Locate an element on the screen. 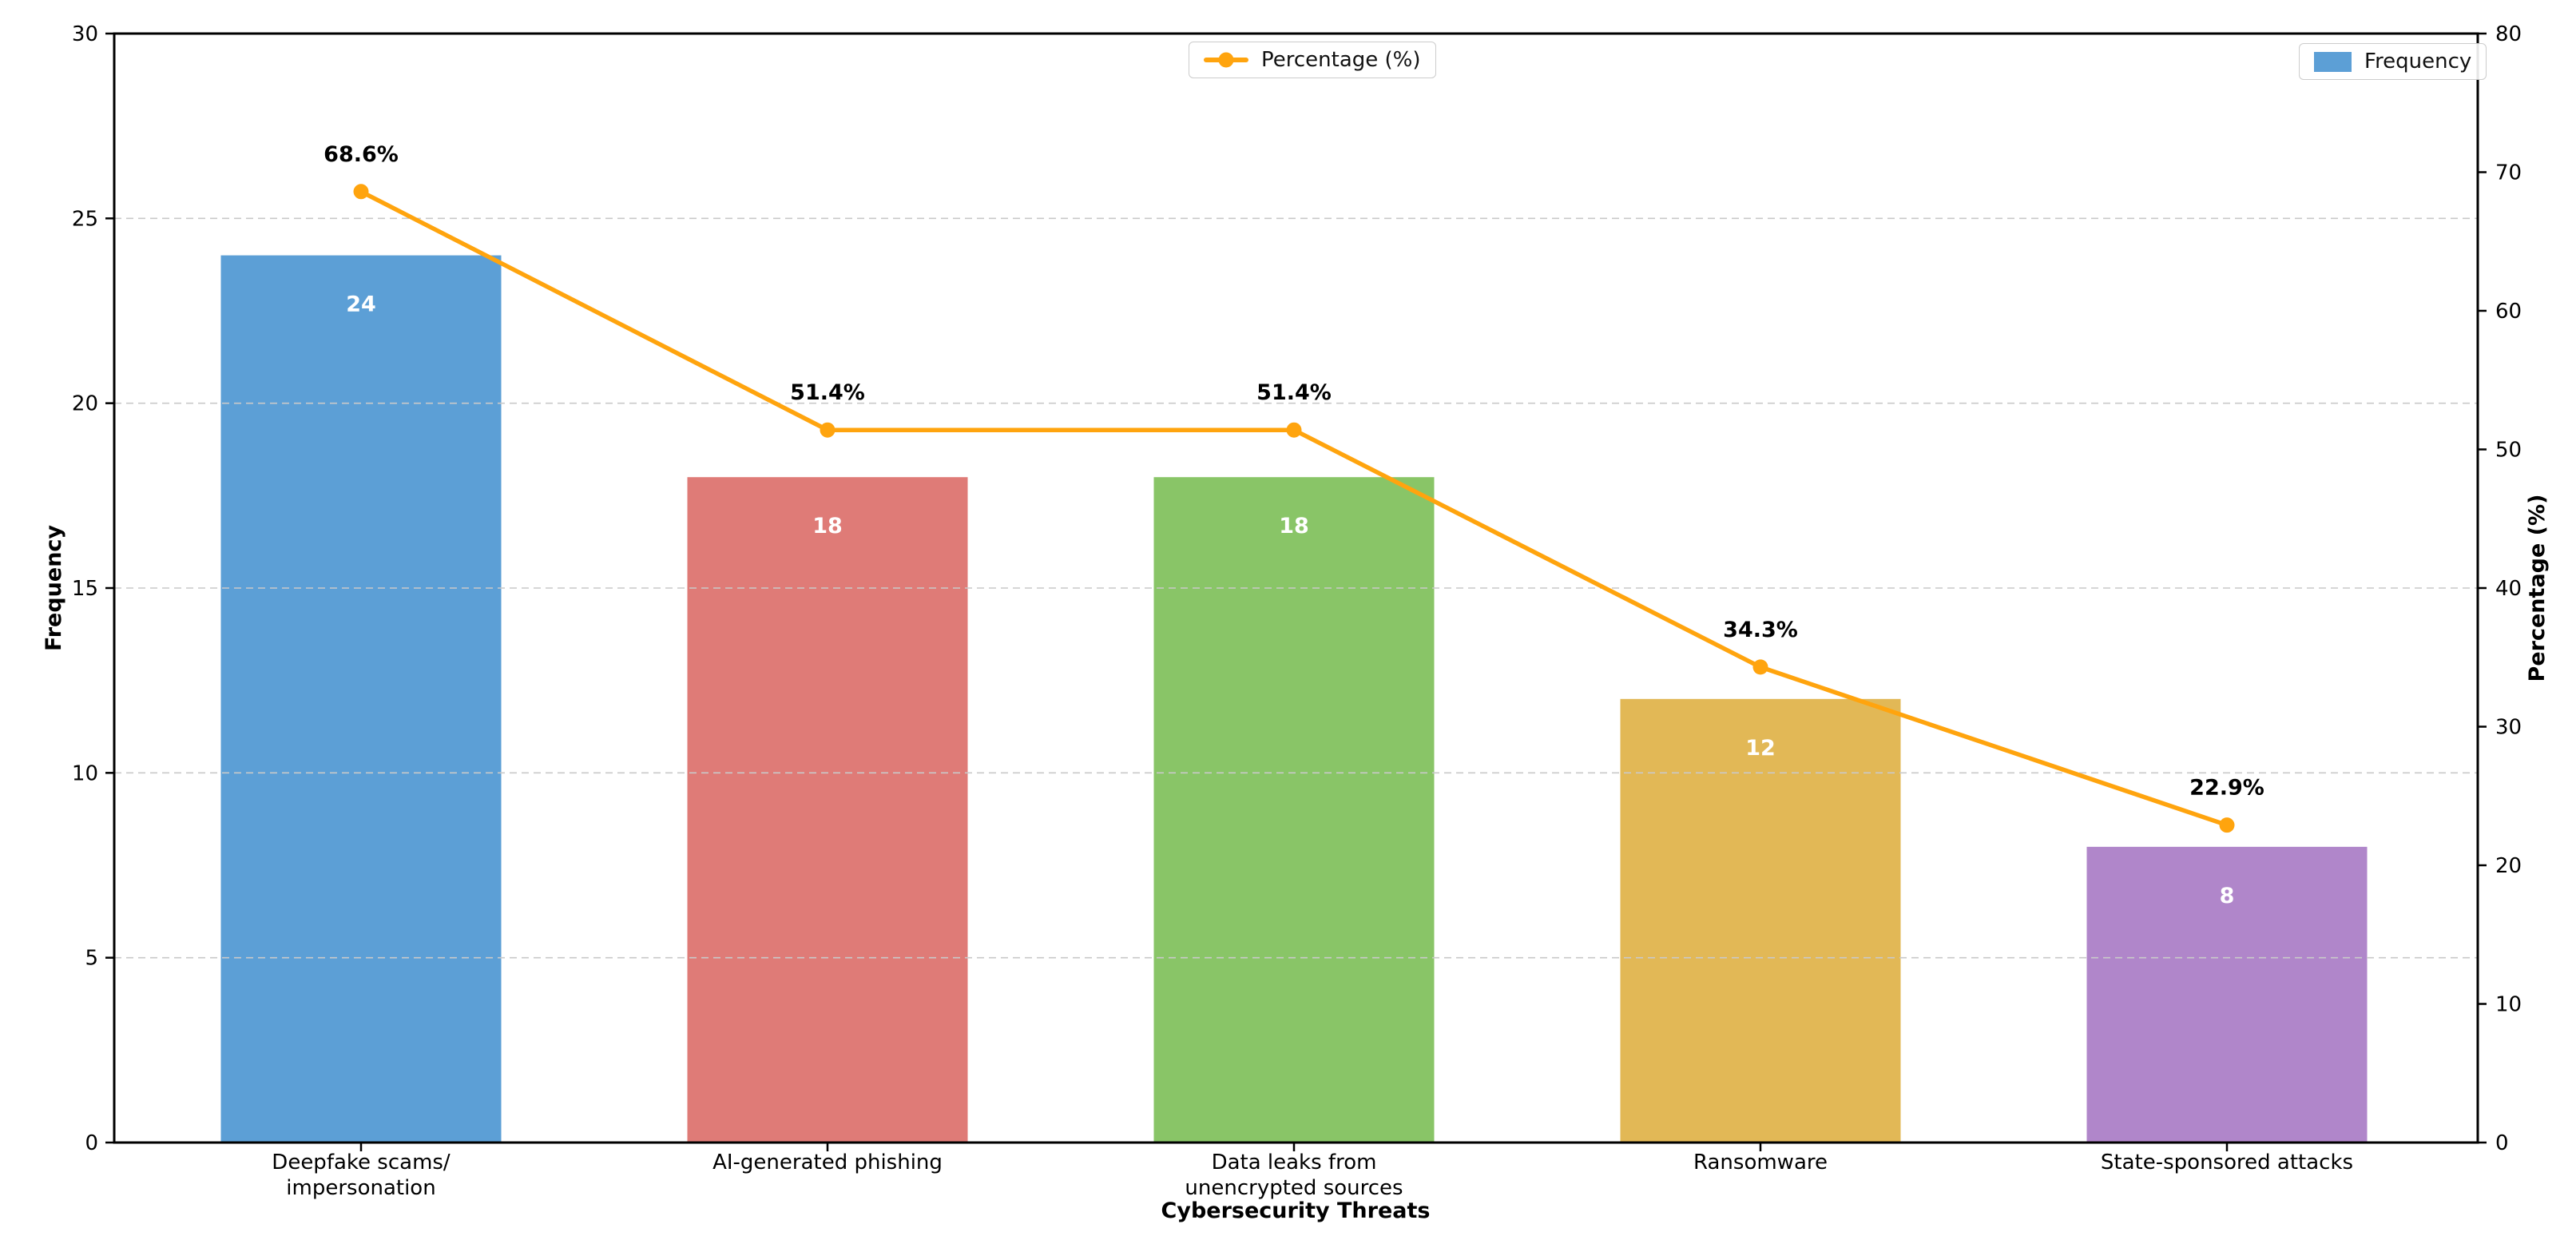  bar-data-leaks-from is located at coordinates (1294, 810).